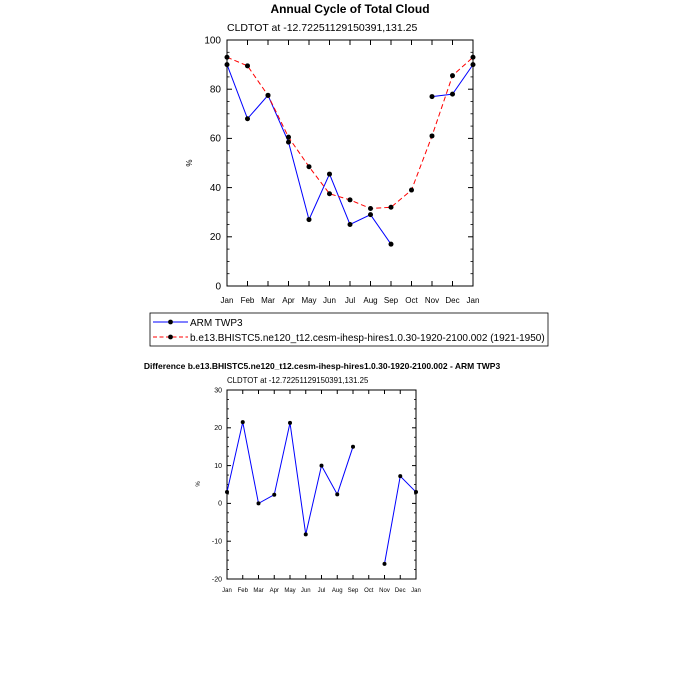 This screenshot has width=700, height=700. Describe the element at coordinates (274, 591) in the screenshot. I see `chart2-x-tick-label: Apr` at that location.